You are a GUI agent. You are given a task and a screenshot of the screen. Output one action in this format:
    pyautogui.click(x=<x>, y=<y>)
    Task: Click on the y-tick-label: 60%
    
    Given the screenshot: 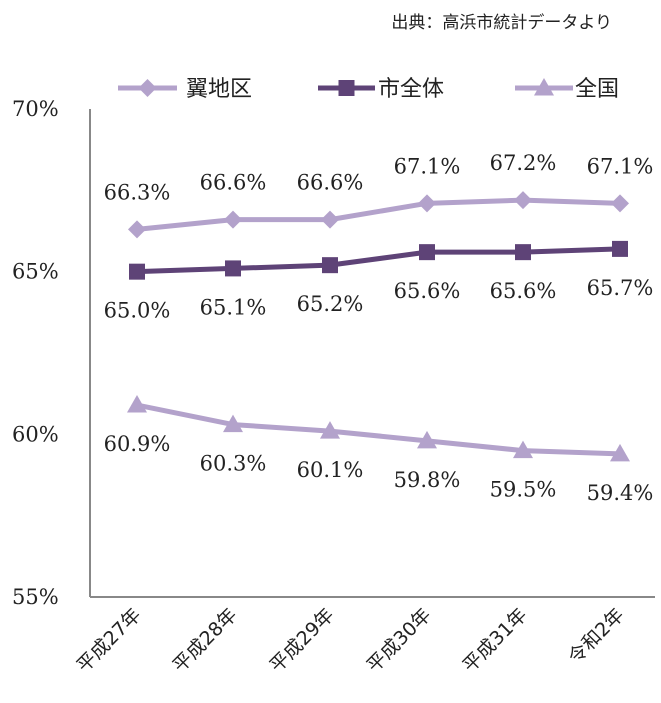 What is the action you would take?
    pyautogui.click(x=35, y=434)
    